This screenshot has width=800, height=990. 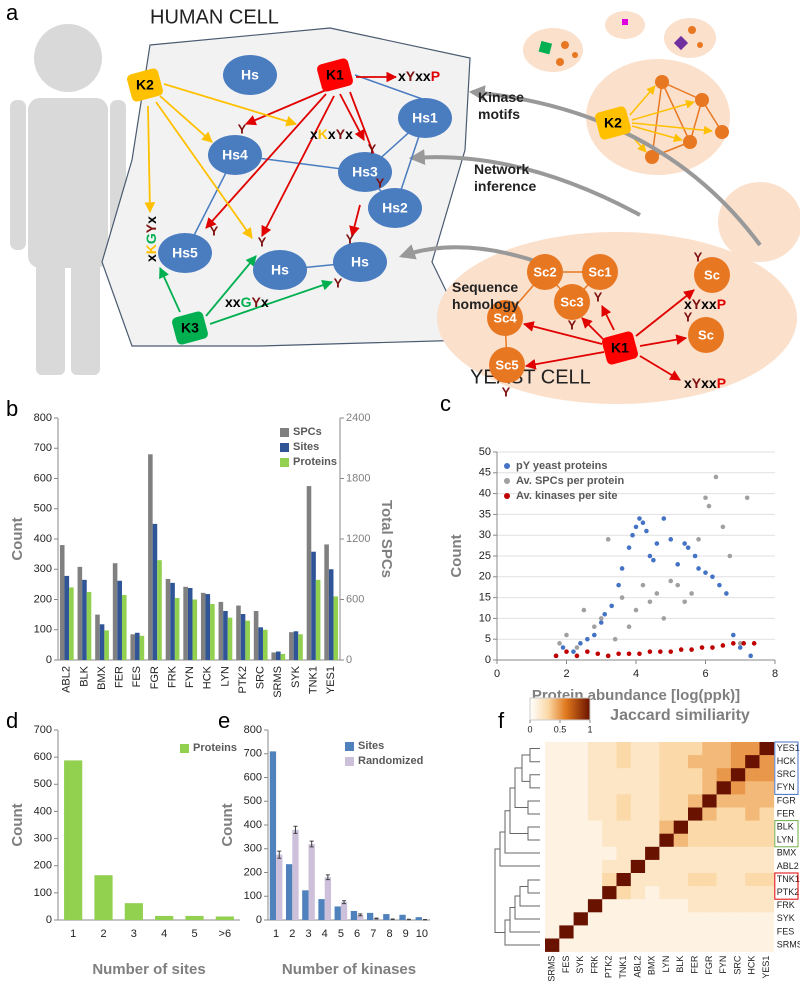 What do you see at coordinates (349, 969) in the screenshot?
I see `x-axis-title: Number of kinases` at bounding box center [349, 969].